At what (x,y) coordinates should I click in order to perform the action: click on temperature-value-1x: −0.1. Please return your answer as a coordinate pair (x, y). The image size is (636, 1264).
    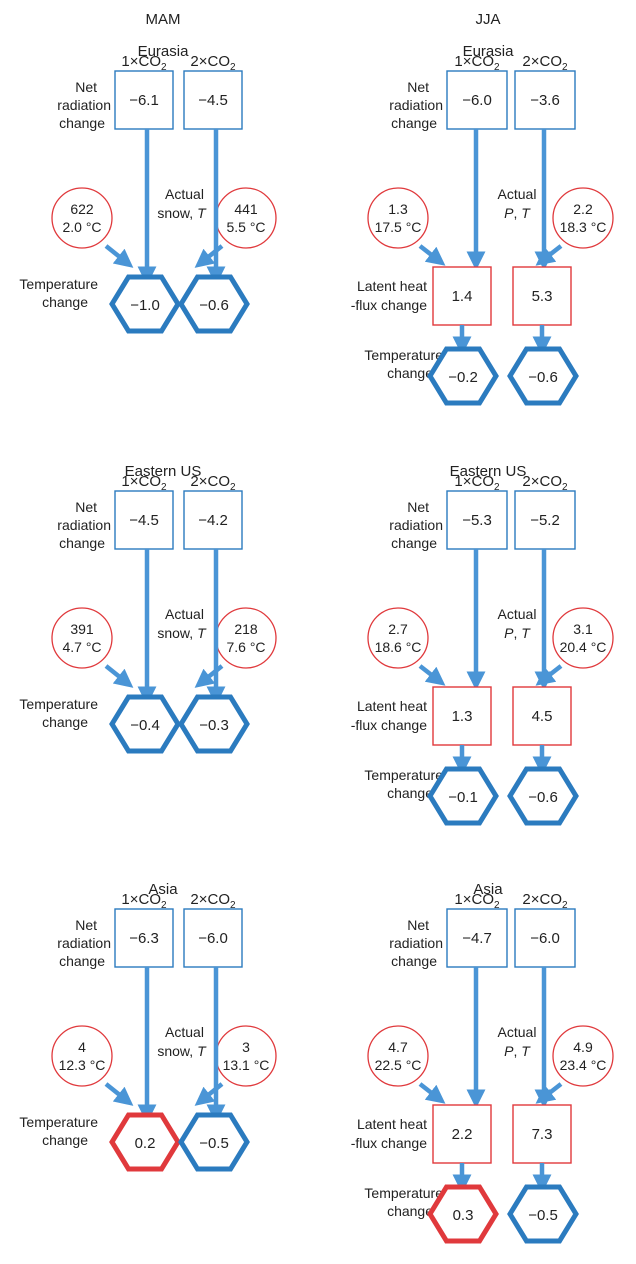
    Looking at the image, I should click on (463, 797).